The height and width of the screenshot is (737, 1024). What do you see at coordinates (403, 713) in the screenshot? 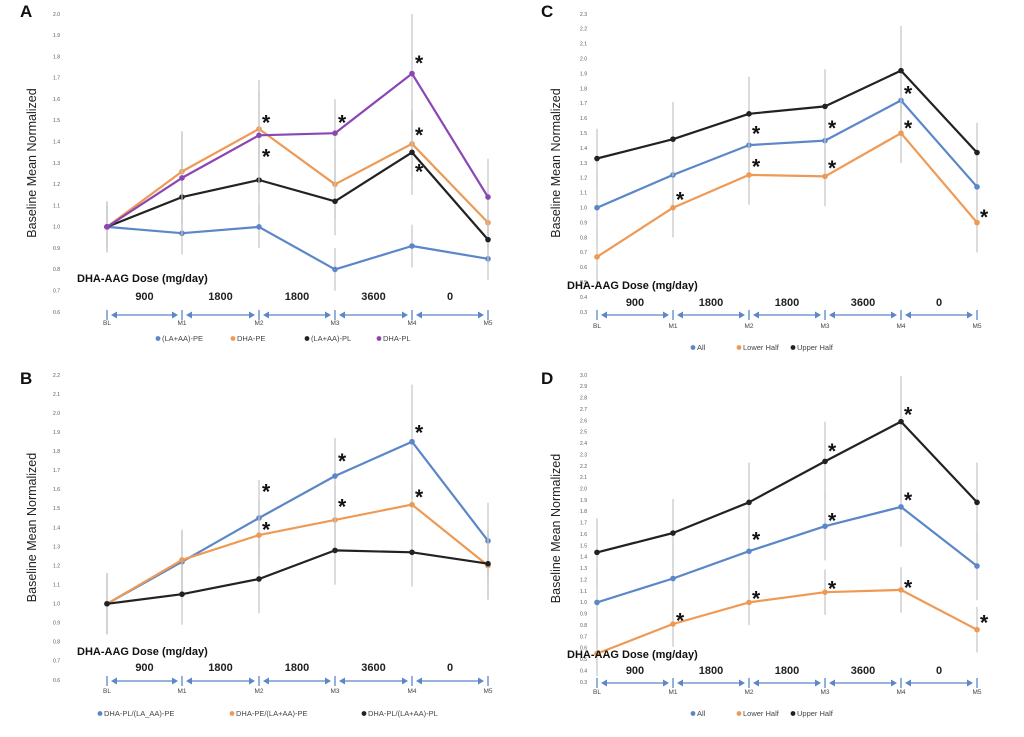
I see `legend-entry: DHA-PL/(LA+AA)-PL` at bounding box center [403, 713].